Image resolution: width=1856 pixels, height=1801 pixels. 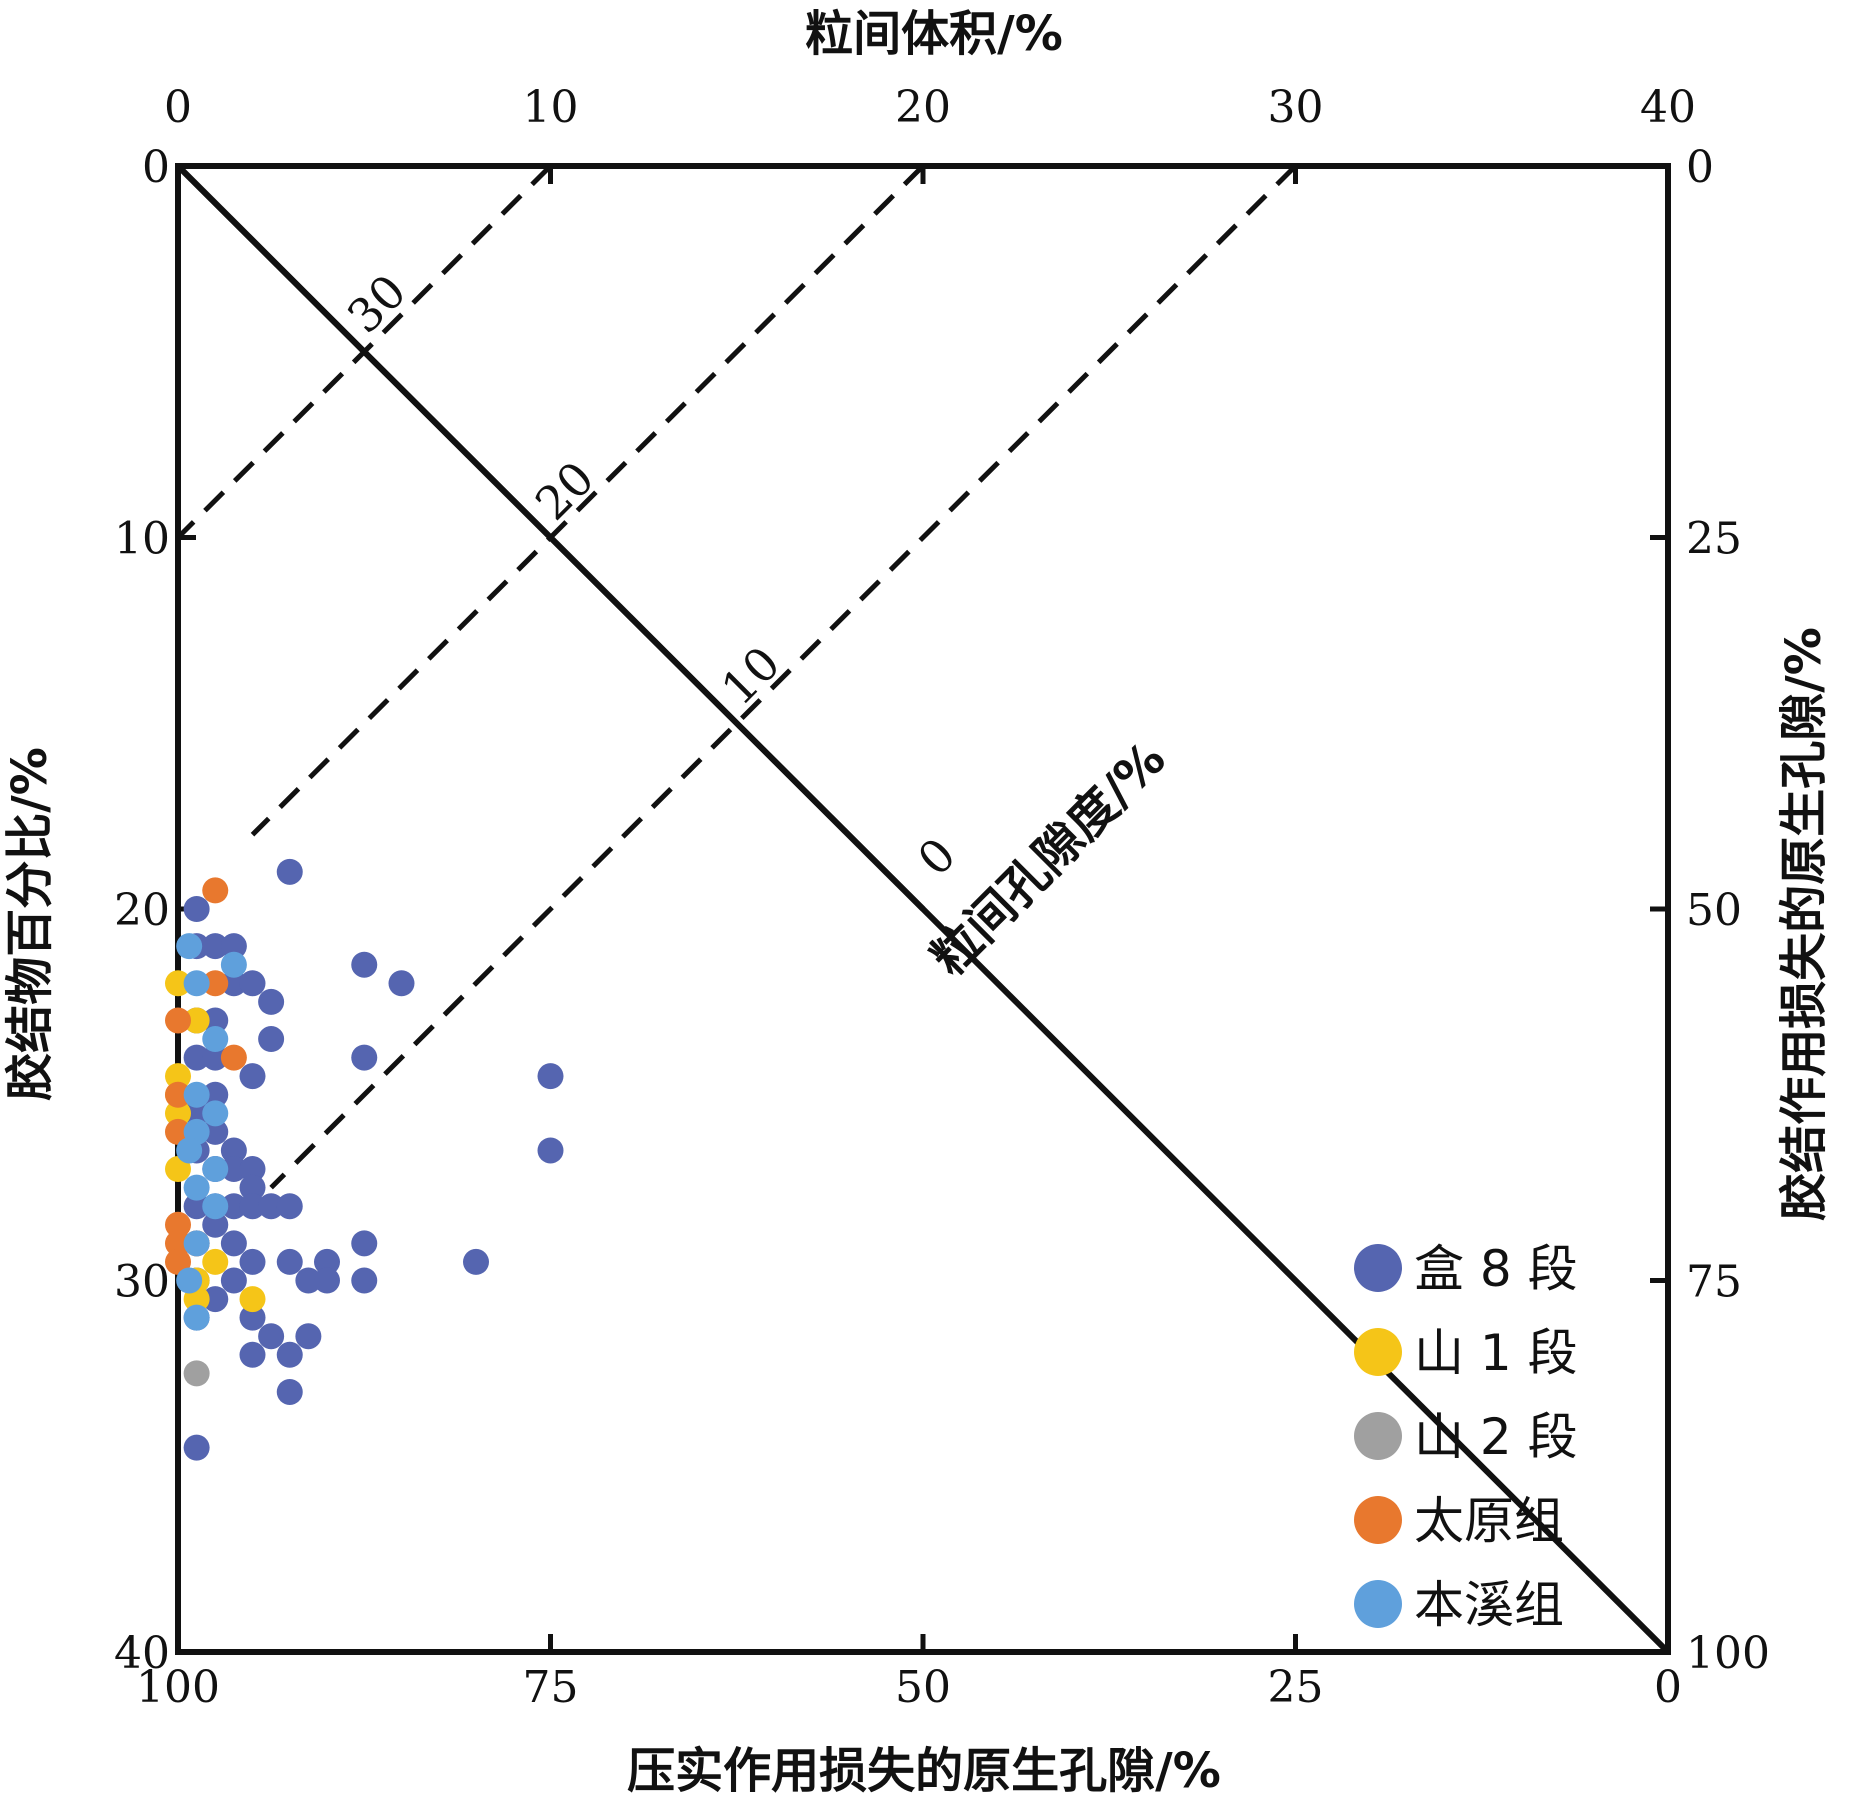 What do you see at coordinates (1714, 910) in the screenshot?
I see `right-tick-label-2: 50` at bounding box center [1714, 910].